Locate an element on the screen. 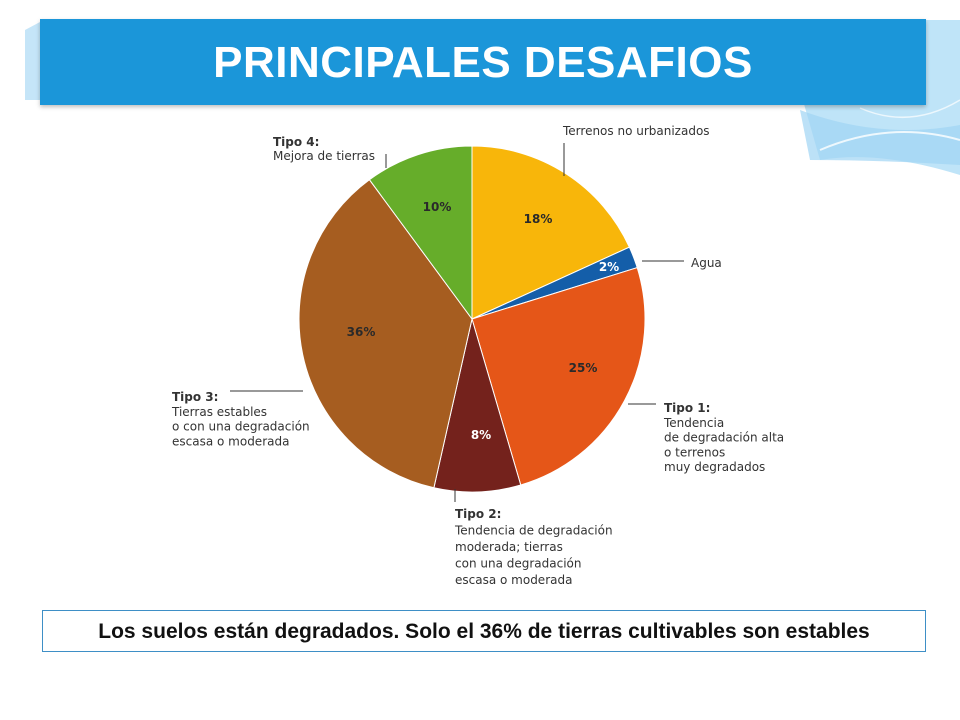  slice-percent-label: 8% is located at coordinates (481, 435).